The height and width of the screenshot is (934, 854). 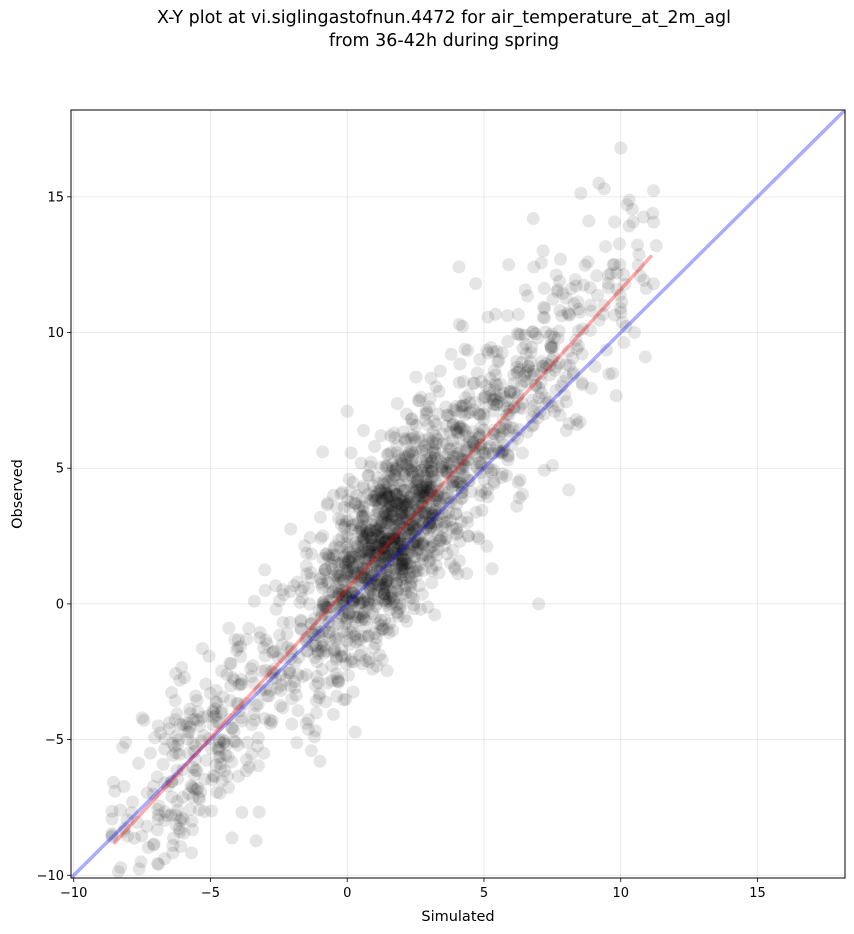 What do you see at coordinates (60, 469) in the screenshot?
I see `y-tick-label: 5` at bounding box center [60, 469].